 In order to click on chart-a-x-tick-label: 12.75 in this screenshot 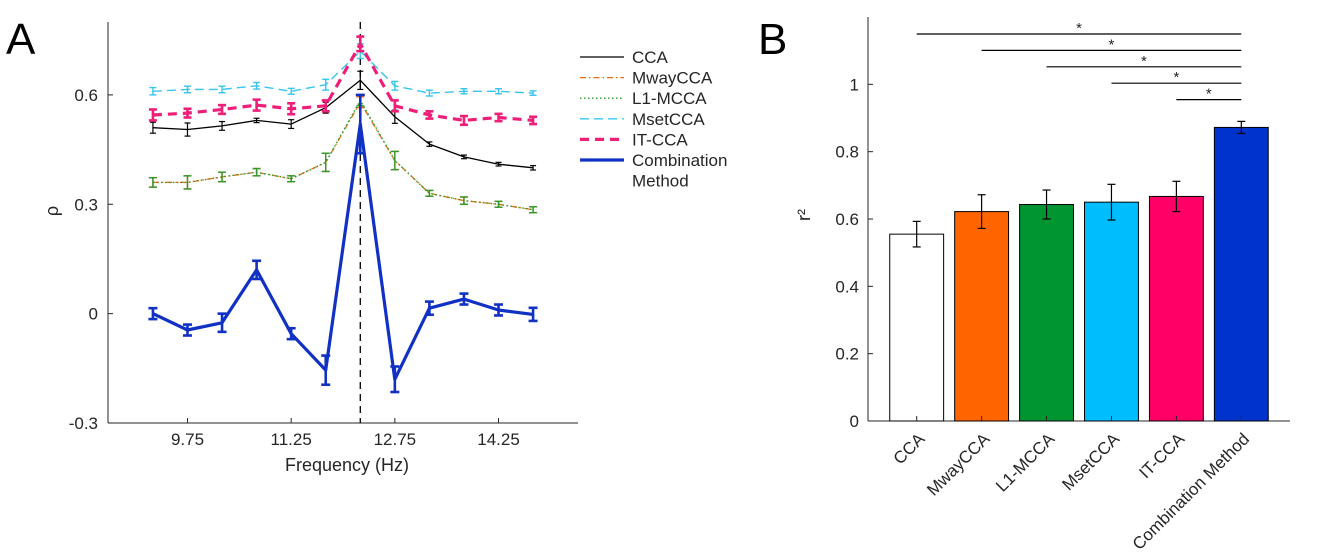, I will do `click(395, 439)`.